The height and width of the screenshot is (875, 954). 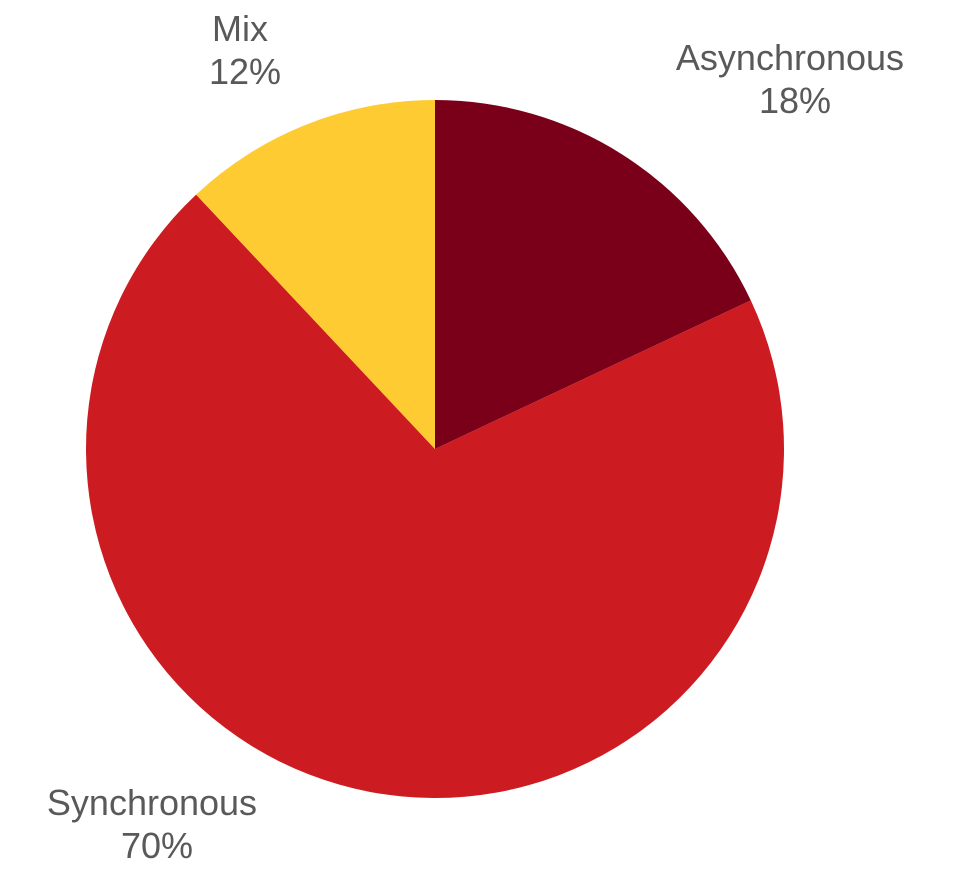 I want to click on slice-label-mix-percent: 12%, so click(x=245, y=71).